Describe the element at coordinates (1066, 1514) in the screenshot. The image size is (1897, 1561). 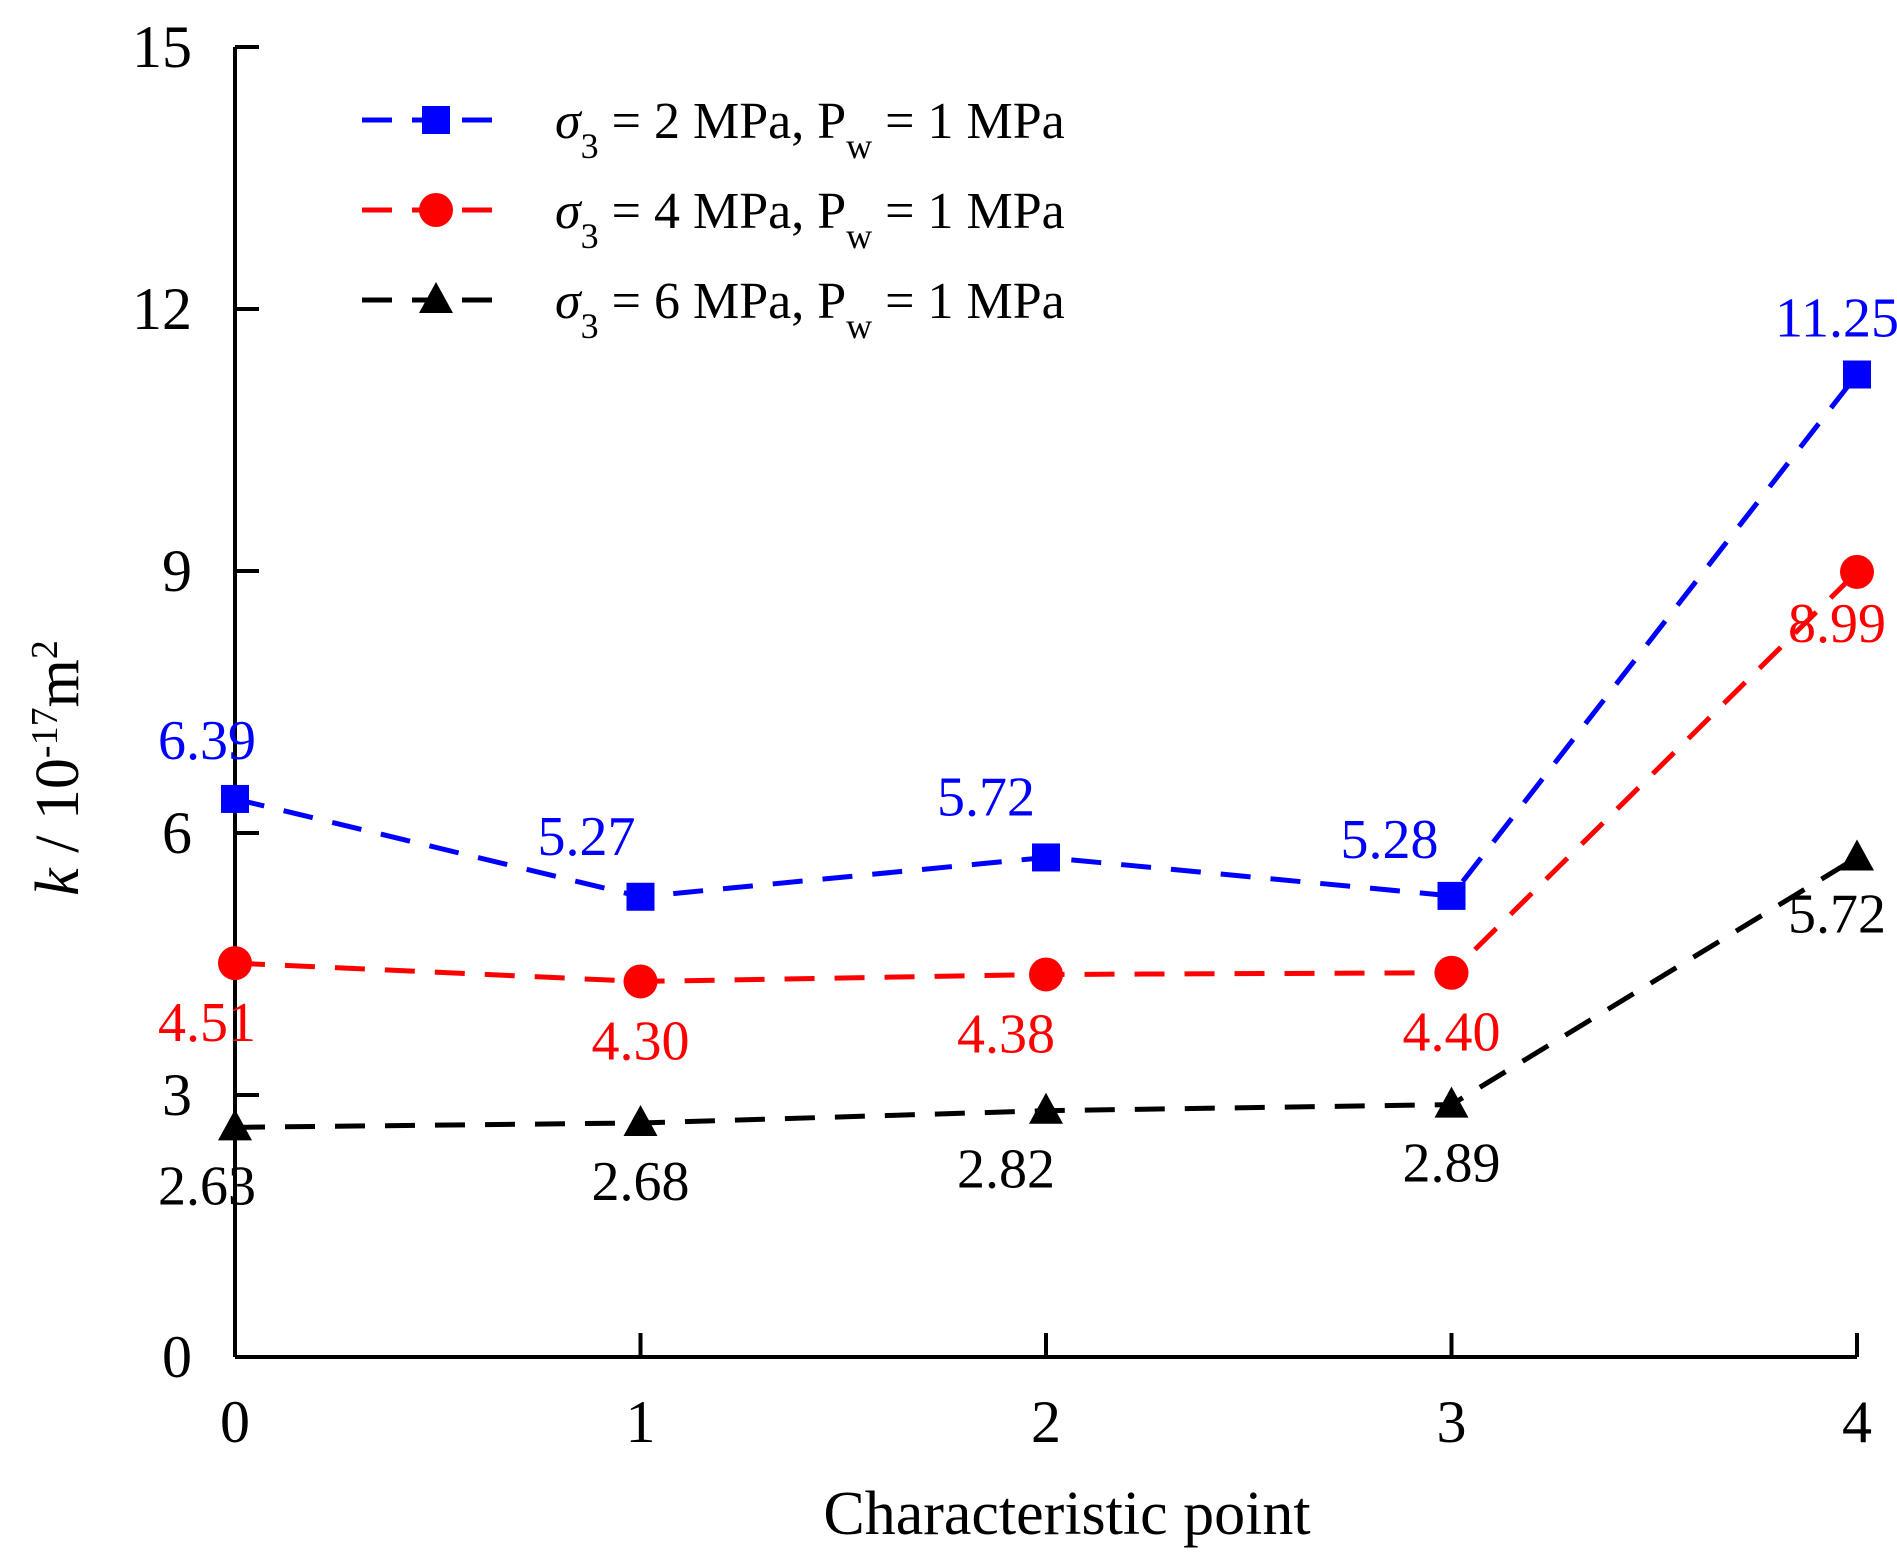
I see `x-axis-title: Characteristic point` at that location.